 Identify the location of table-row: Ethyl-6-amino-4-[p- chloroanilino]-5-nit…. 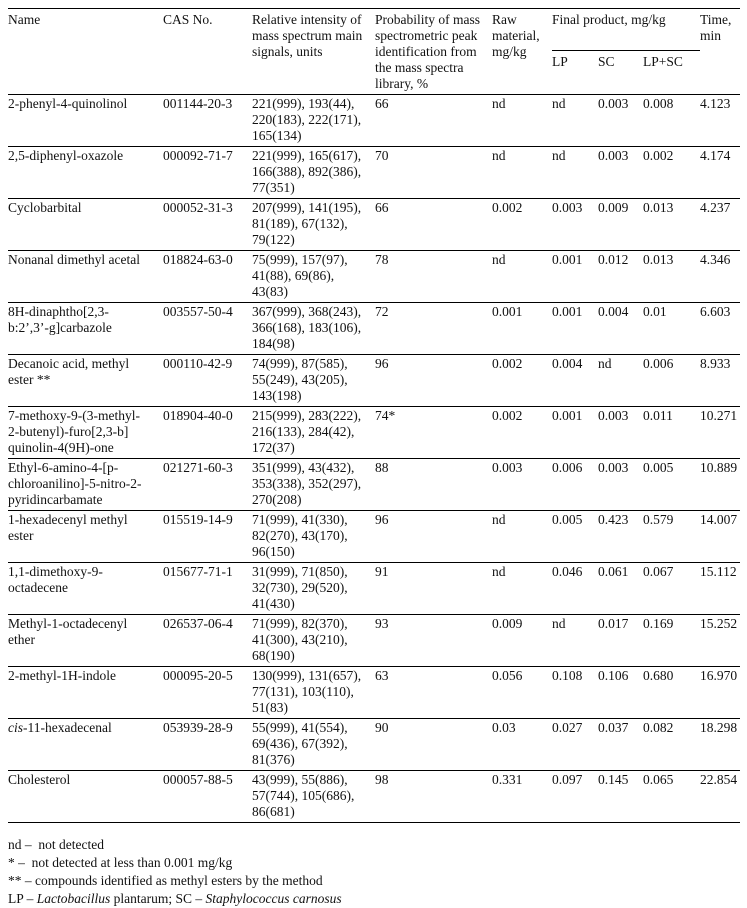
(374, 484).